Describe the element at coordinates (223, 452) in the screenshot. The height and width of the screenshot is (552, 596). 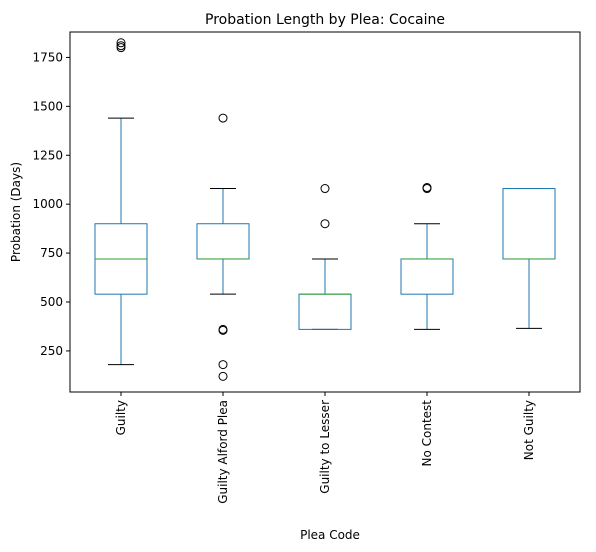
I see `x-tick-label: Guilty Alford Plea` at that location.